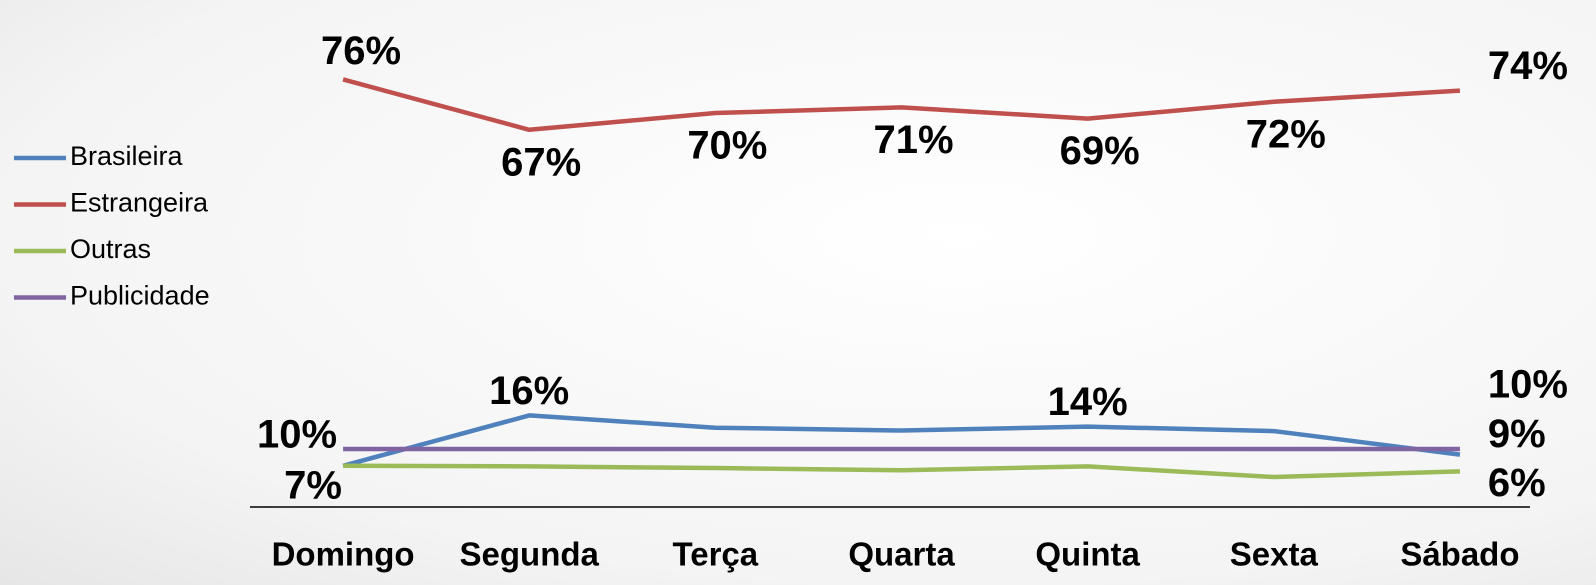  What do you see at coordinates (361, 51) in the screenshot?
I see `data-label: 76%` at bounding box center [361, 51].